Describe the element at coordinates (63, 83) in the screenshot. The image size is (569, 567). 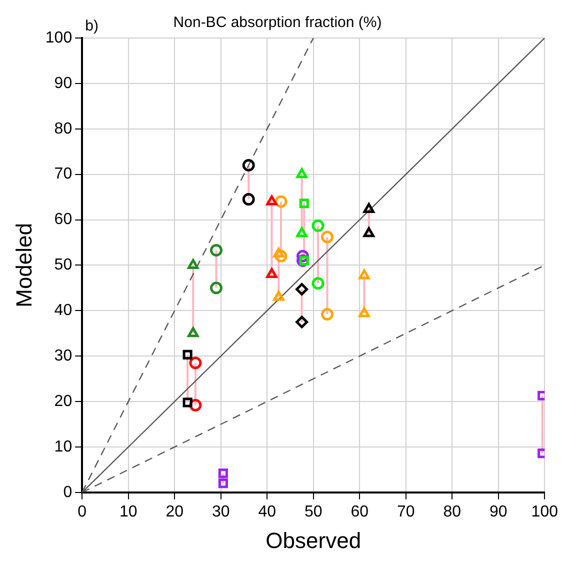
I see `y-tick-label: 90` at that location.